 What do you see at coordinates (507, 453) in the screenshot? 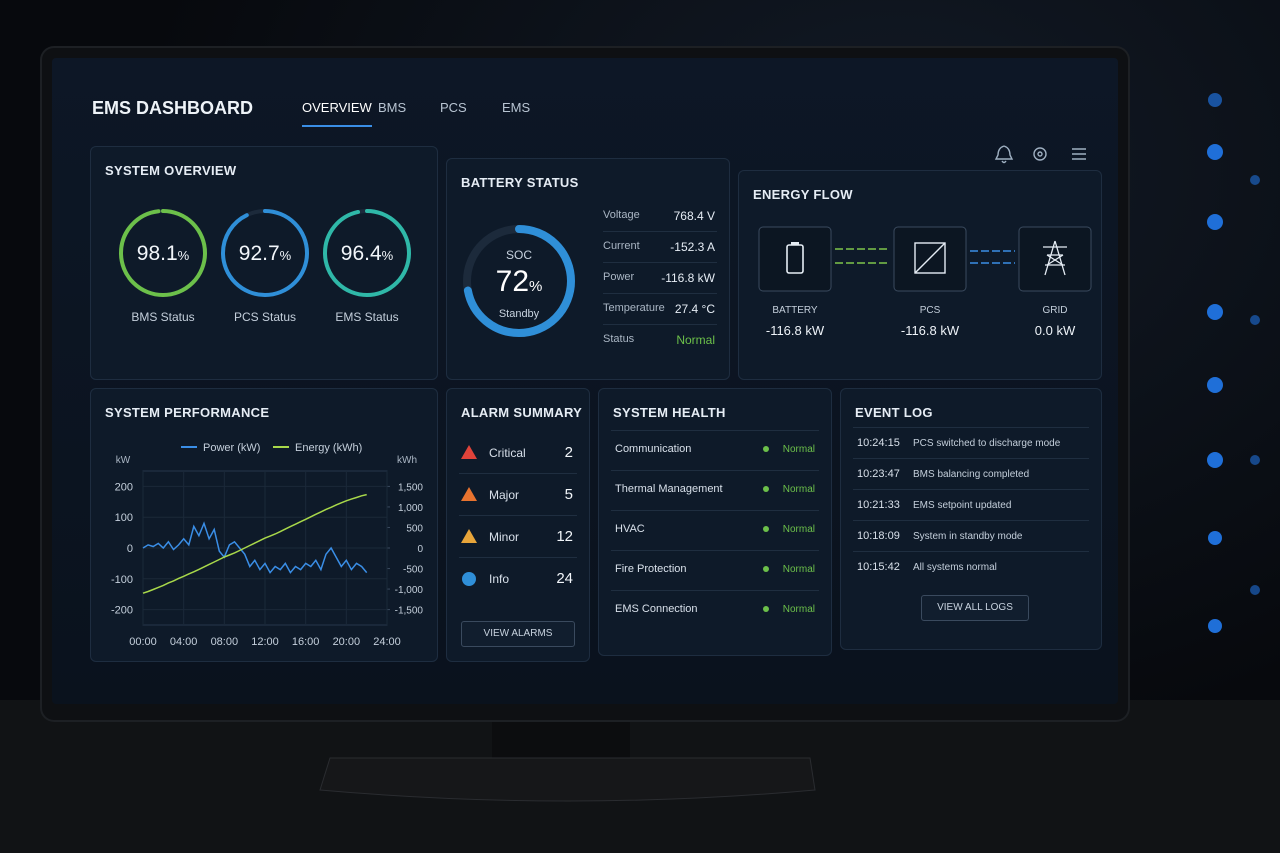
I see `alarm-label: Critical` at bounding box center [507, 453].